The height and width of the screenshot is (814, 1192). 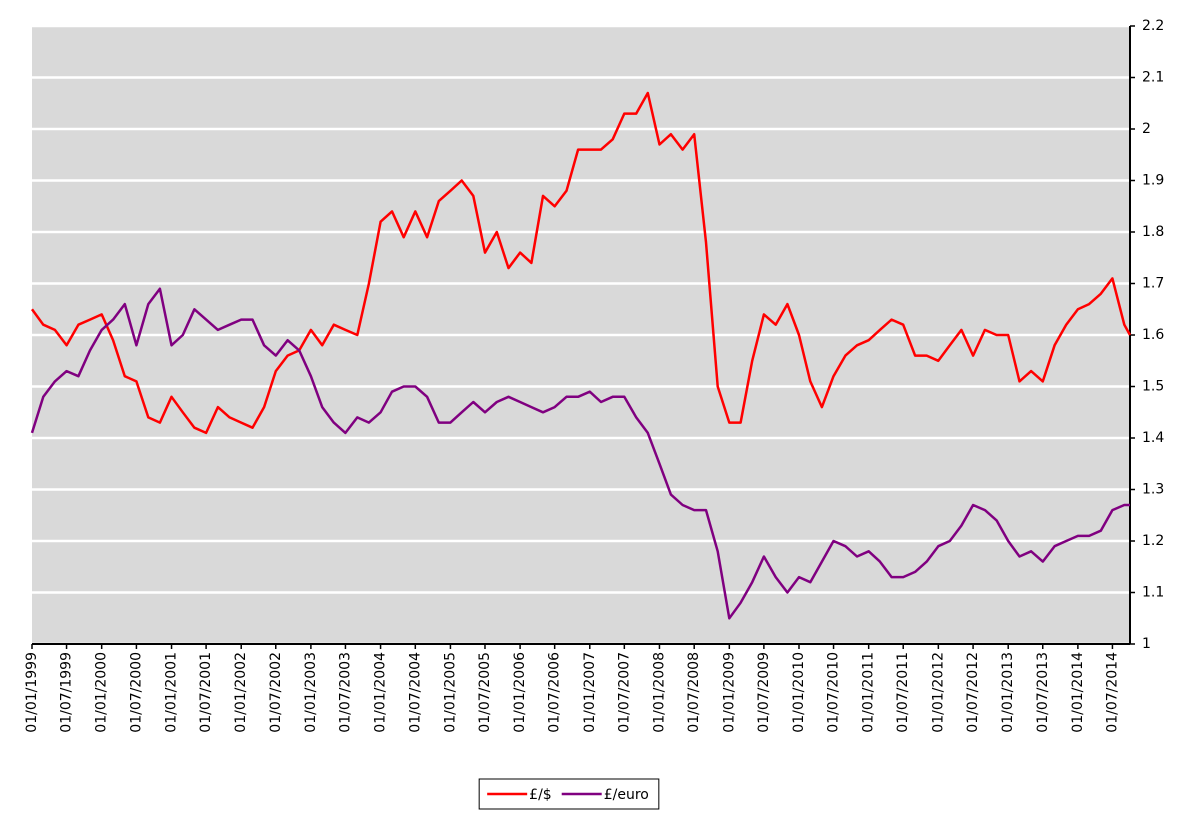 I want to click on x-tick-label: 01/01/2000, so click(x=102, y=692).